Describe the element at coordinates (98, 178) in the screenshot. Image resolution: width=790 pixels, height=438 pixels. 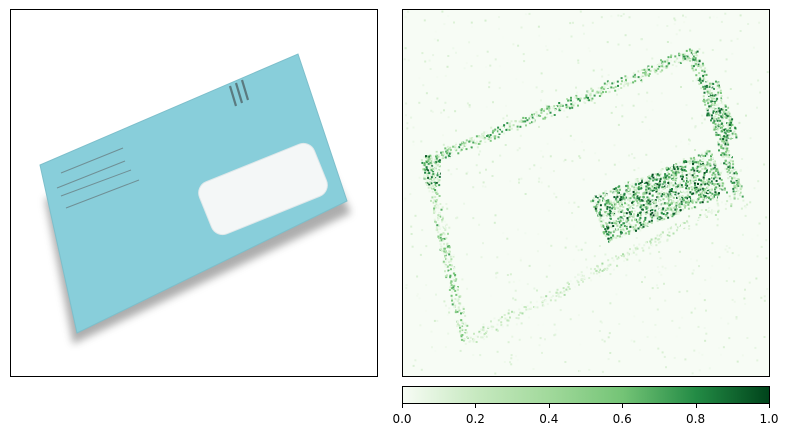
I see `return-address-lines` at that location.